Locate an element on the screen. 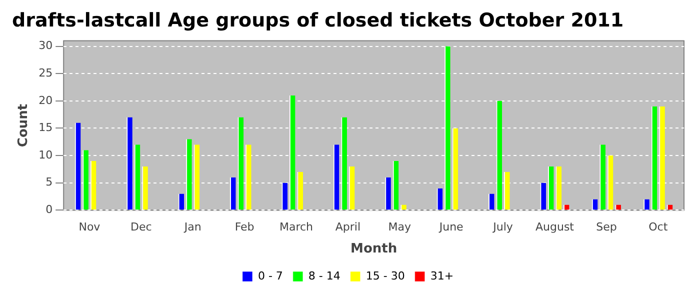  x-tick-label: June is located at coordinates (451, 227).